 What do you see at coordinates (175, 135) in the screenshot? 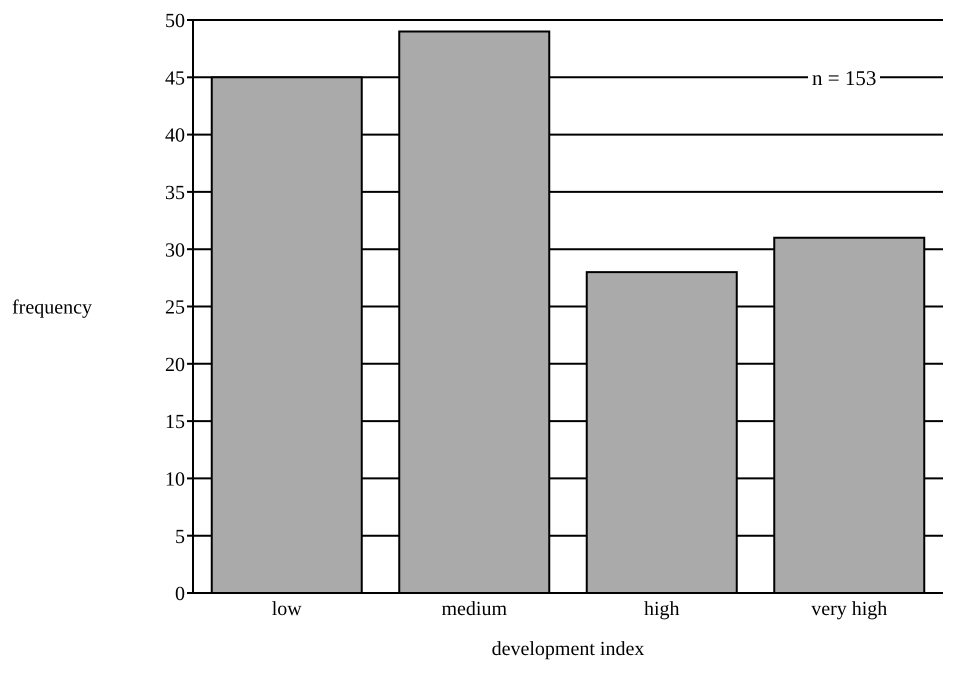
I see `y-tick-label: 40` at bounding box center [175, 135].